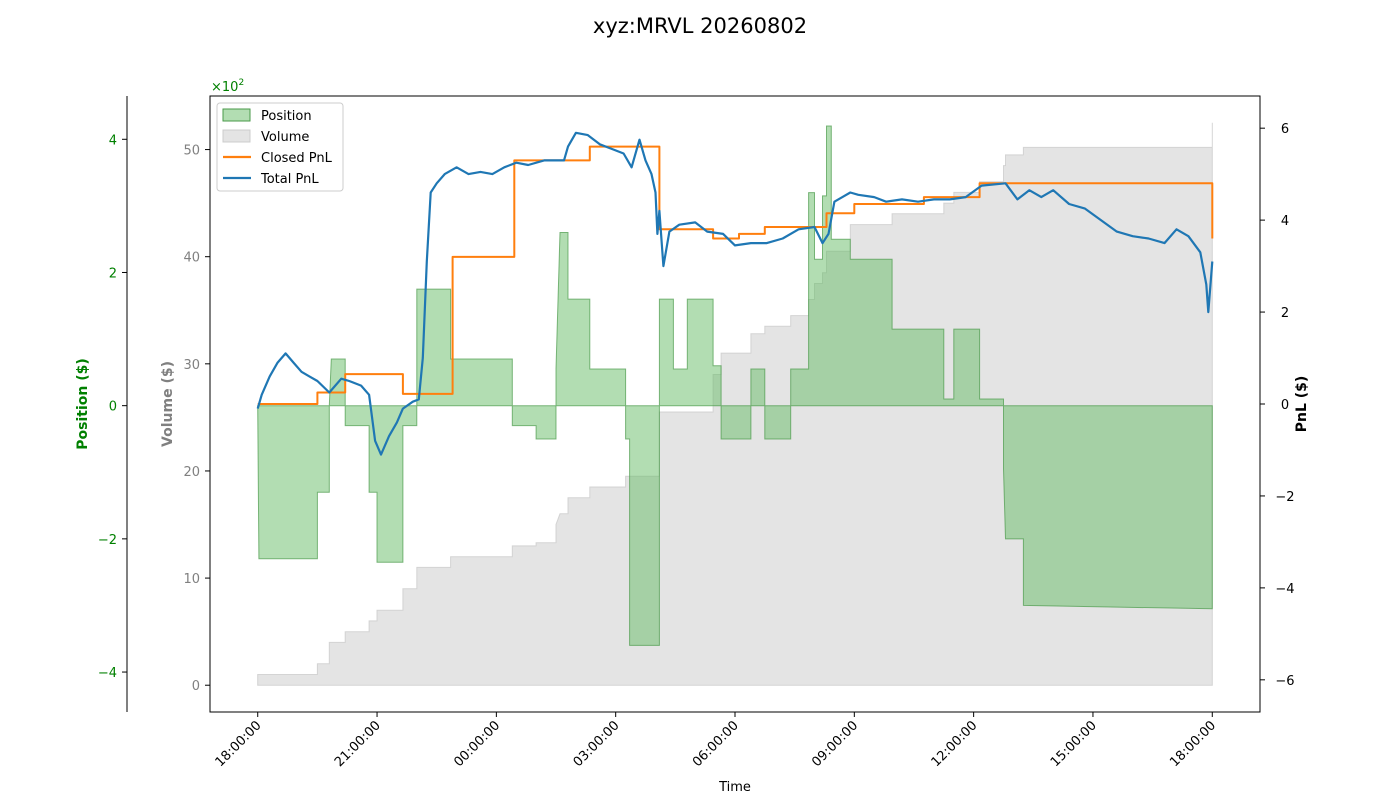 This screenshot has width=1400, height=800. What do you see at coordinates (1074, 744) in the screenshot?
I see `x-tick-label: 15:00:00` at bounding box center [1074, 744].